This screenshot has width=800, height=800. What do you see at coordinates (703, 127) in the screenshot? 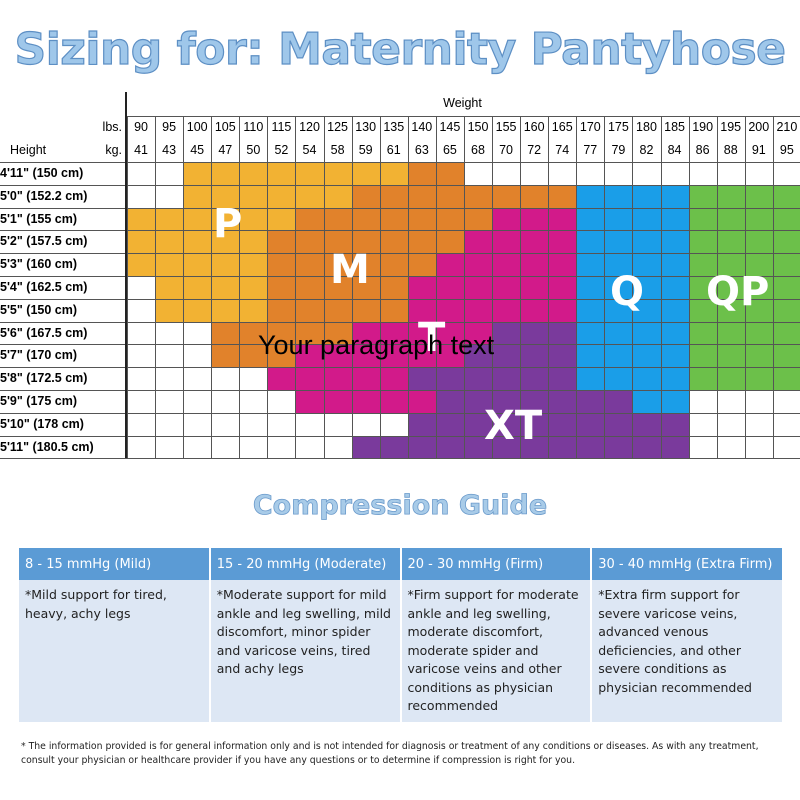
I see `lbs-value: 190` at bounding box center [703, 127].